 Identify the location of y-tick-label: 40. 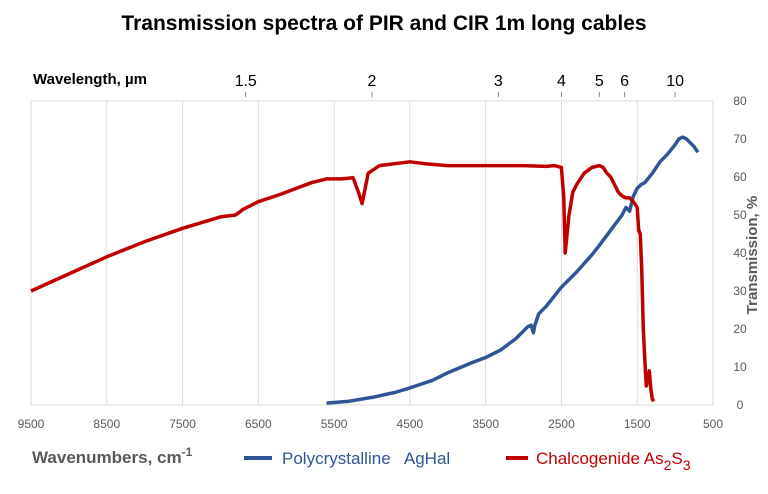
(740, 253).